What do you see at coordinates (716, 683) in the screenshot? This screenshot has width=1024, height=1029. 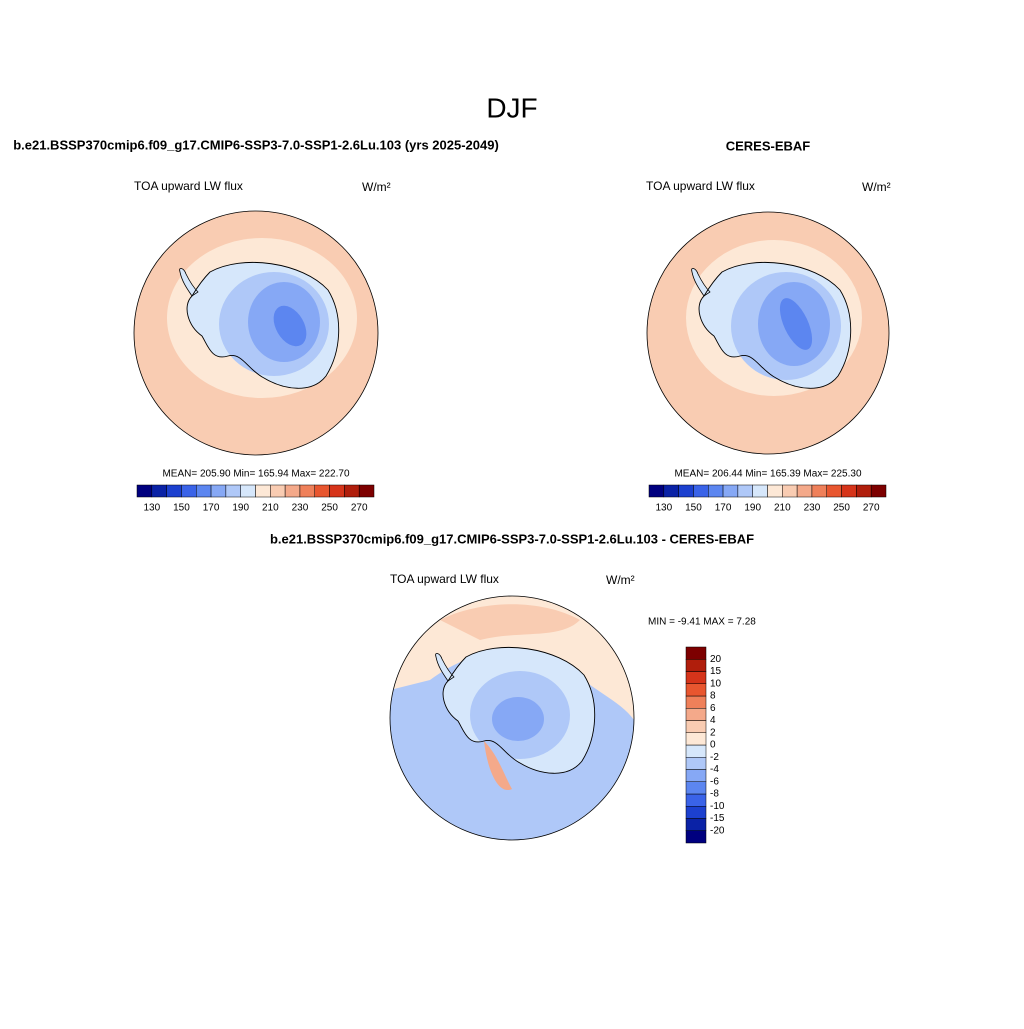 I see `colorbar-tick-label: 10` at bounding box center [716, 683].